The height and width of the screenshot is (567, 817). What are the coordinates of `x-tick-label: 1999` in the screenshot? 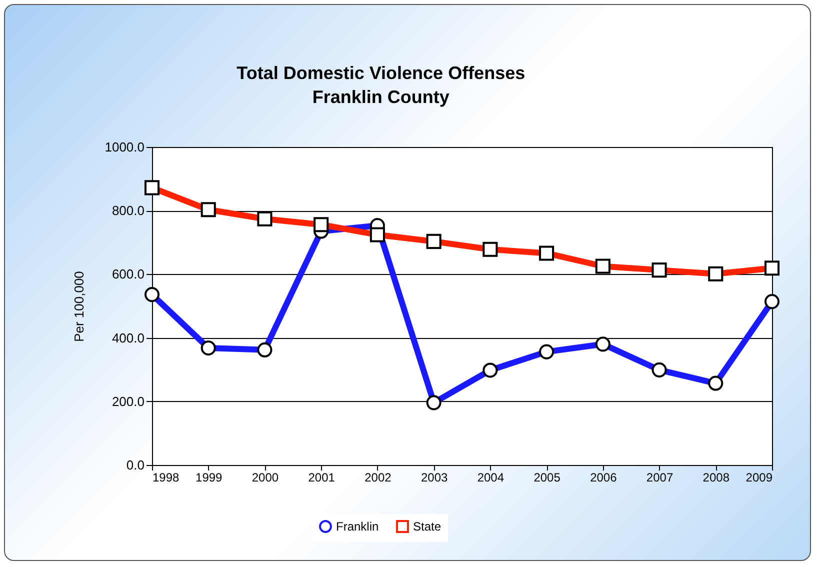 It's located at (209, 477).